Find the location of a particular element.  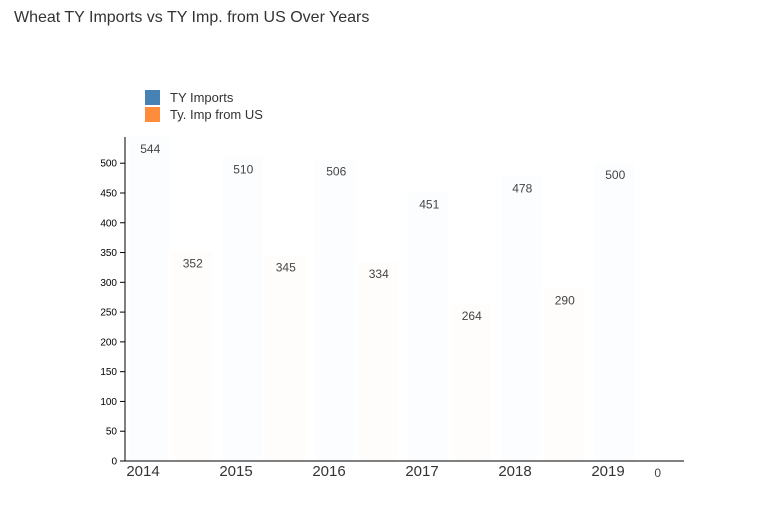

x-tick-label-2018: 2018 is located at coordinates (514, 471).